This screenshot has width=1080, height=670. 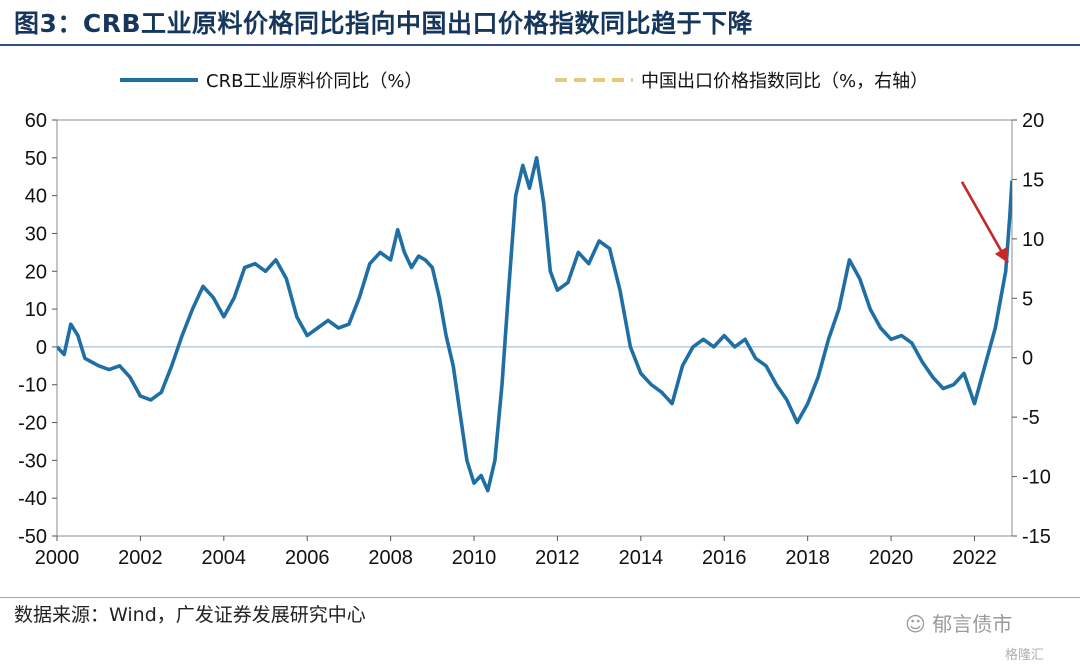 What do you see at coordinates (57, 558) in the screenshot?
I see `x-tick-label: 2000` at bounding box center [57, 558].